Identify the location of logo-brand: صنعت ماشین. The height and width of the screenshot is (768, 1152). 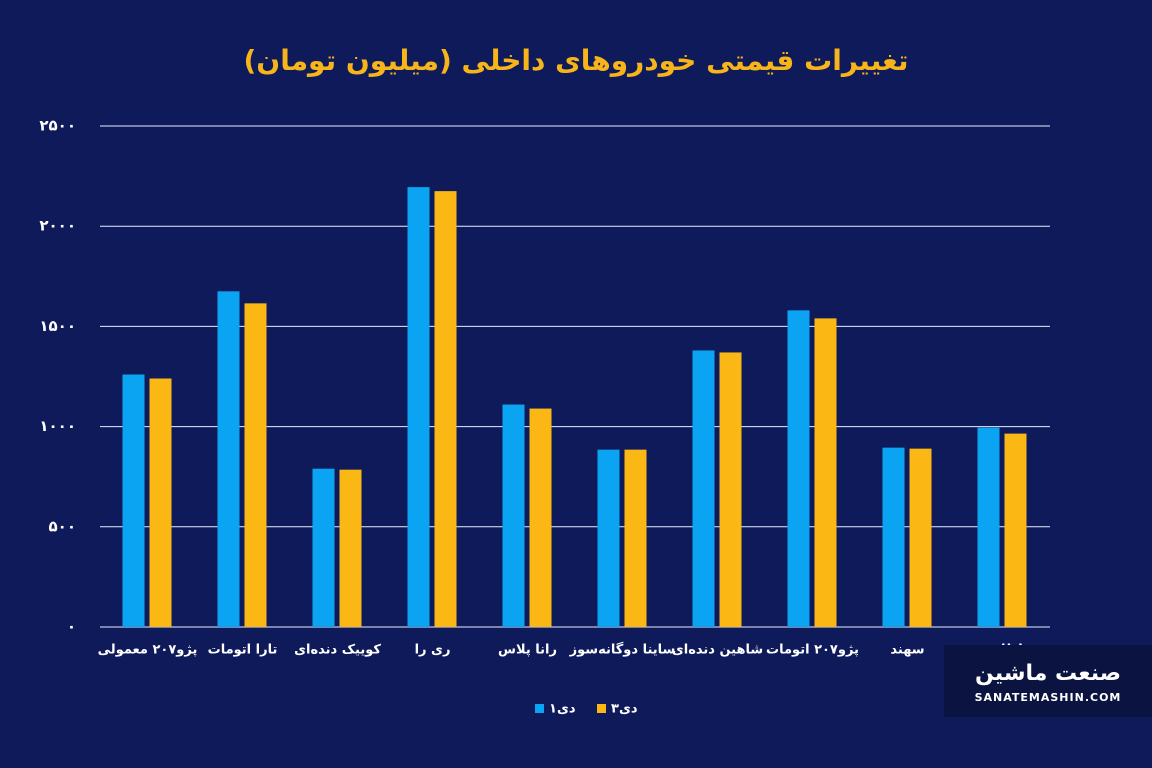
(1048, 673).